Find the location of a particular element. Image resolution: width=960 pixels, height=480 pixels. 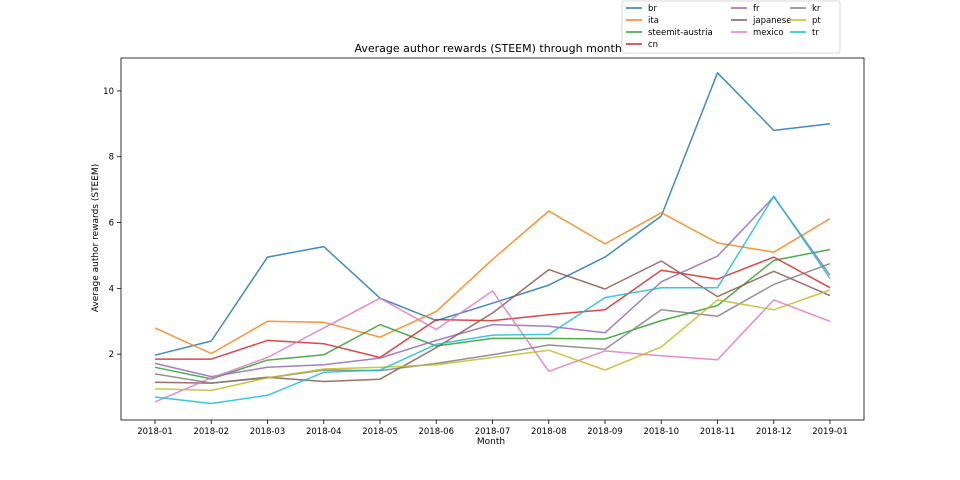

x-tick-label: 2018-11 is located at coordinates (718, 432).